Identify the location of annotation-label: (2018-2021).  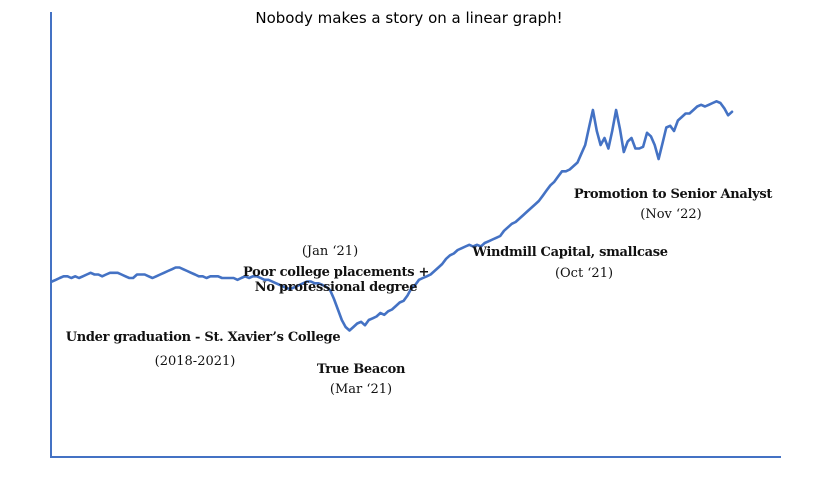
(195, 361).